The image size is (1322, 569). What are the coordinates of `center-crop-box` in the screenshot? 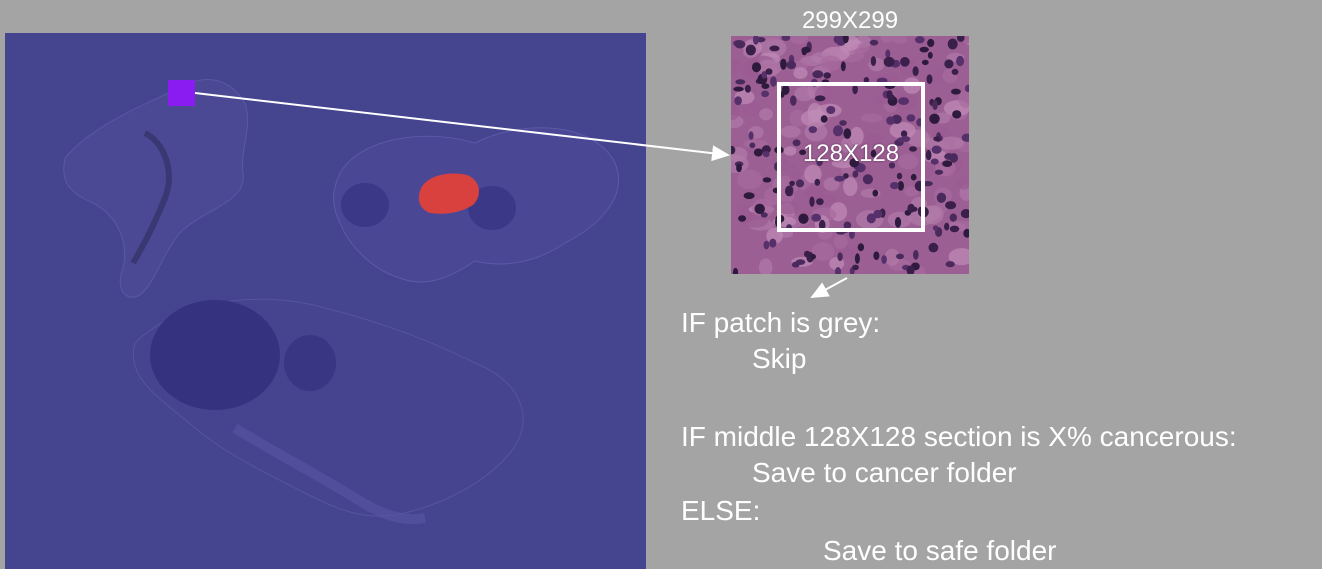 It's located at (851, 157).